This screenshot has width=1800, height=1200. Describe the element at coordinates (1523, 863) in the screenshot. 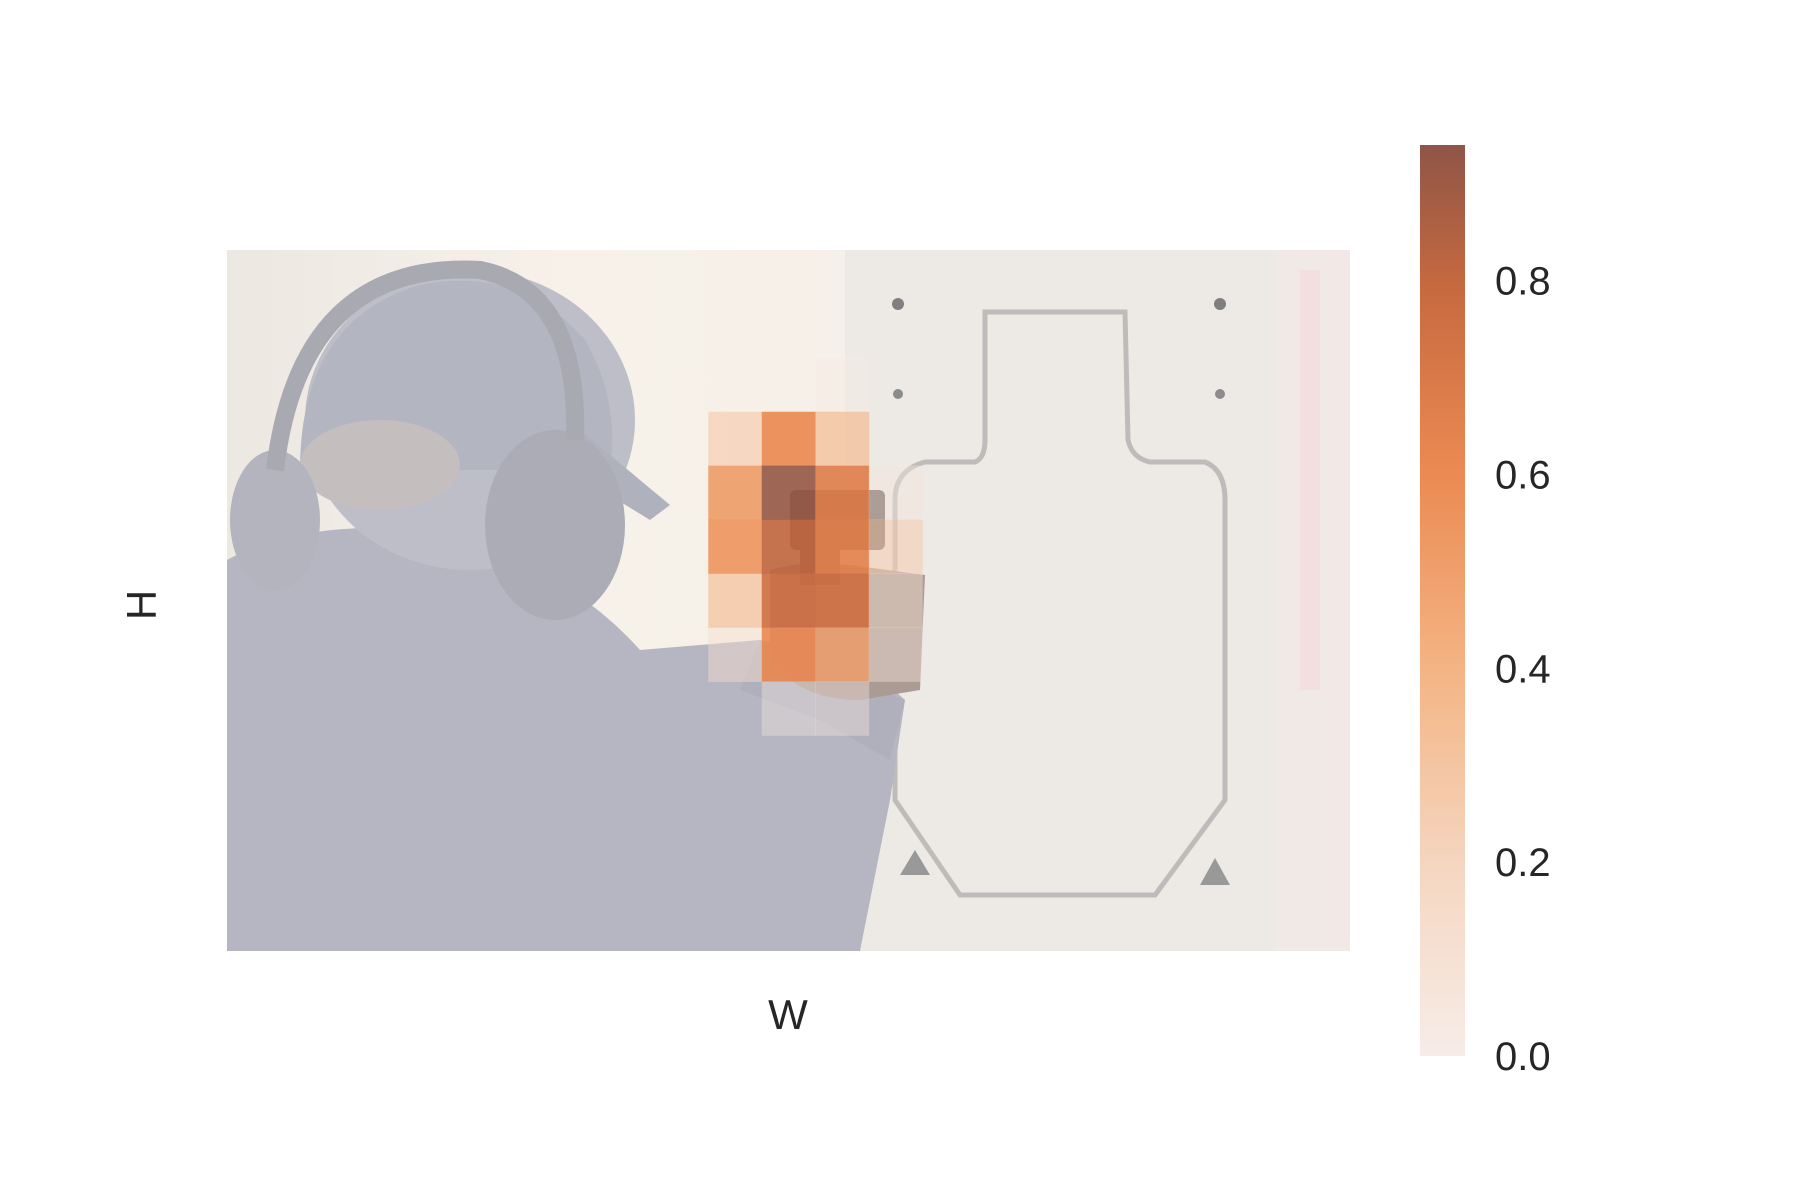

I see `colorbar-tick-label: 0.2` at that location.